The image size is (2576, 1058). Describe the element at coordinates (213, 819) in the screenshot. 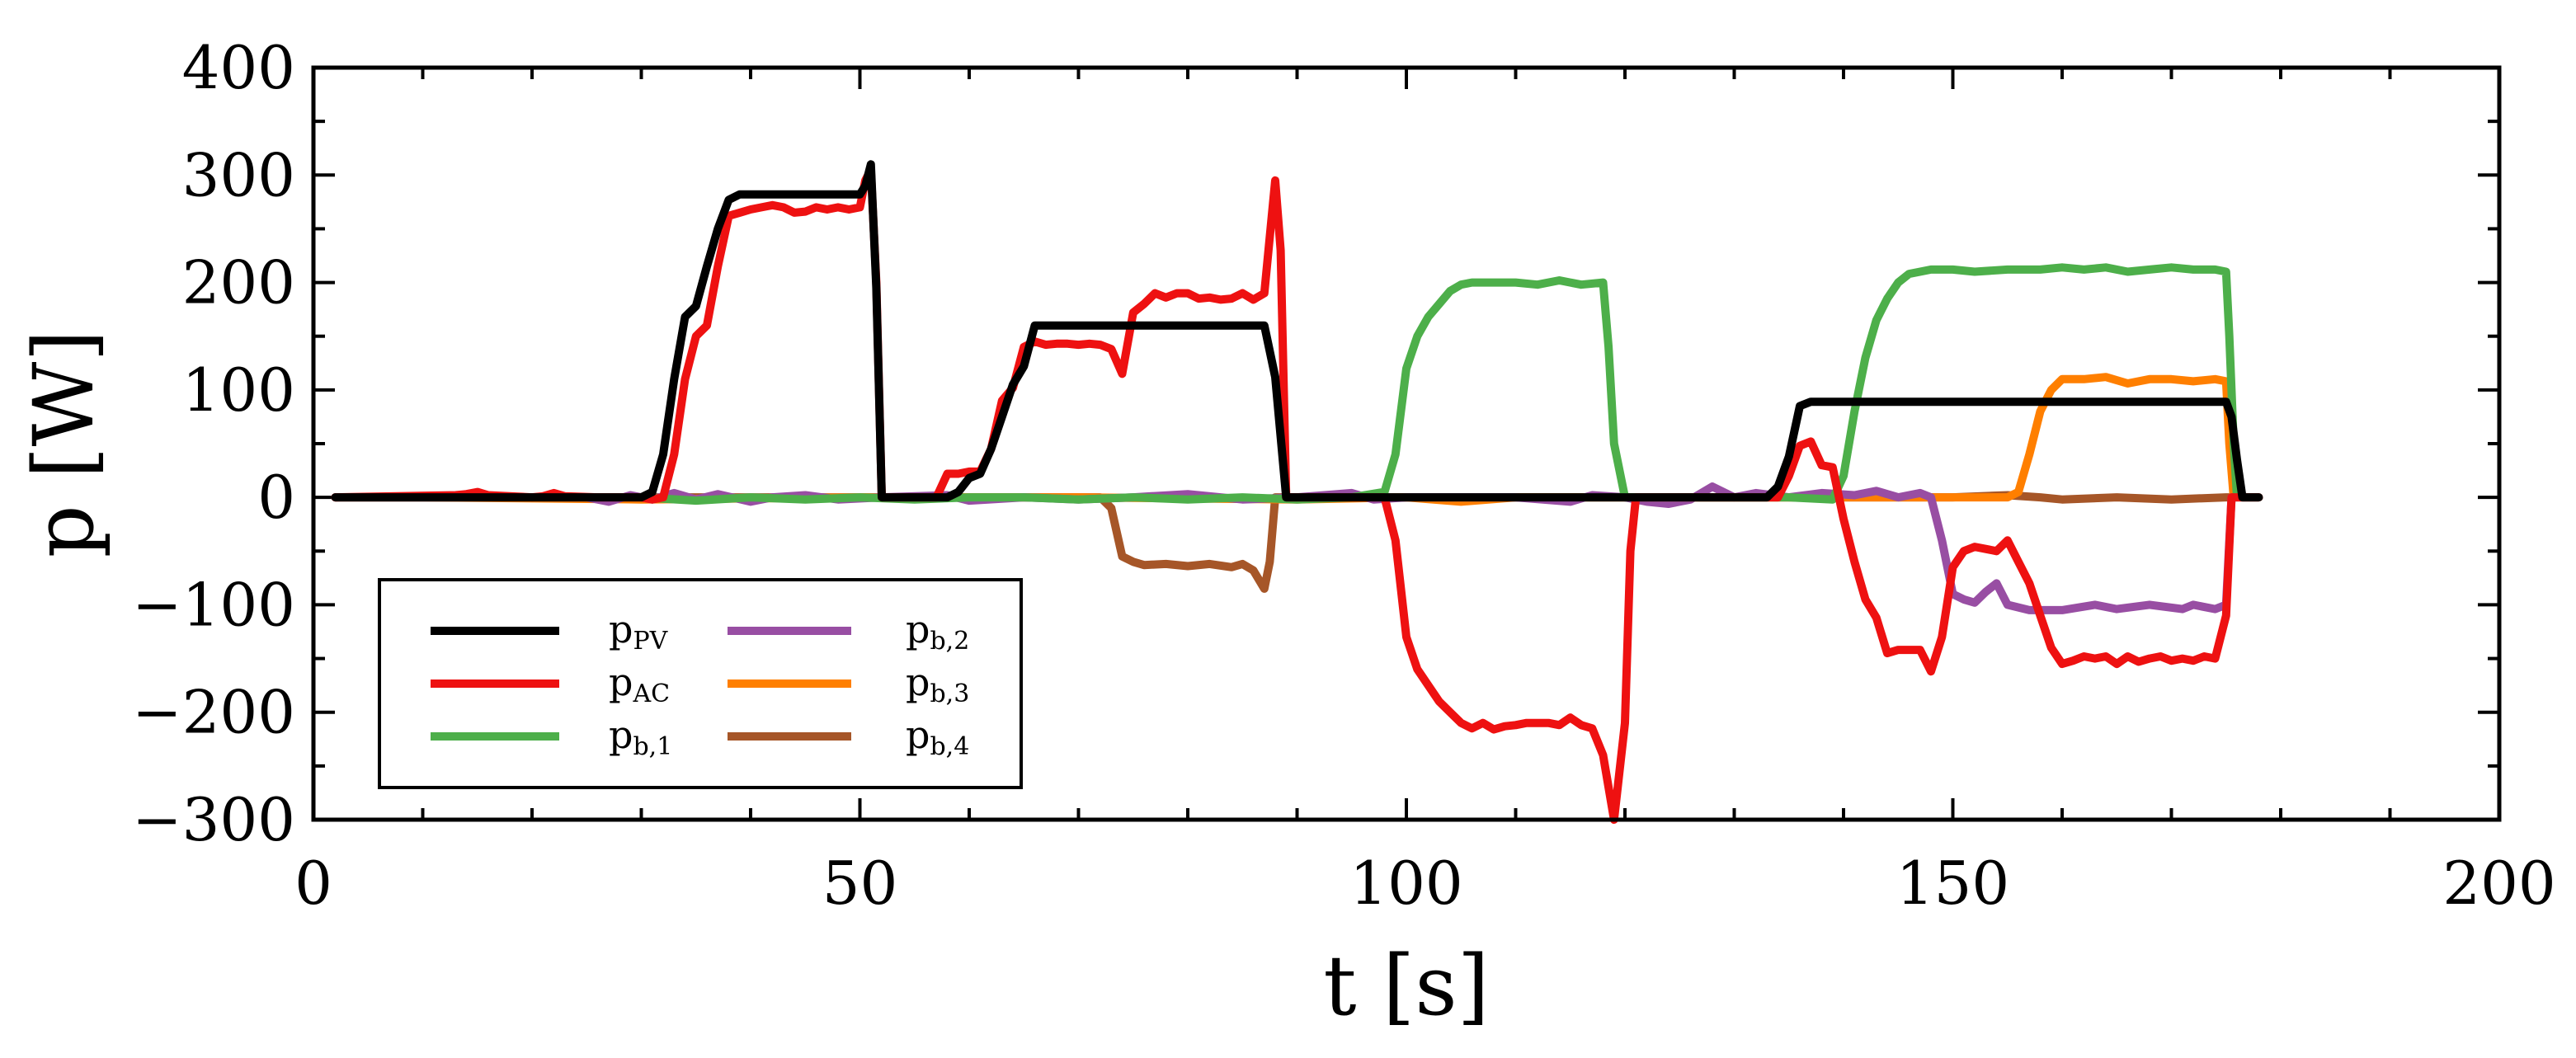

I see `y-tick-label: −300` at that location.